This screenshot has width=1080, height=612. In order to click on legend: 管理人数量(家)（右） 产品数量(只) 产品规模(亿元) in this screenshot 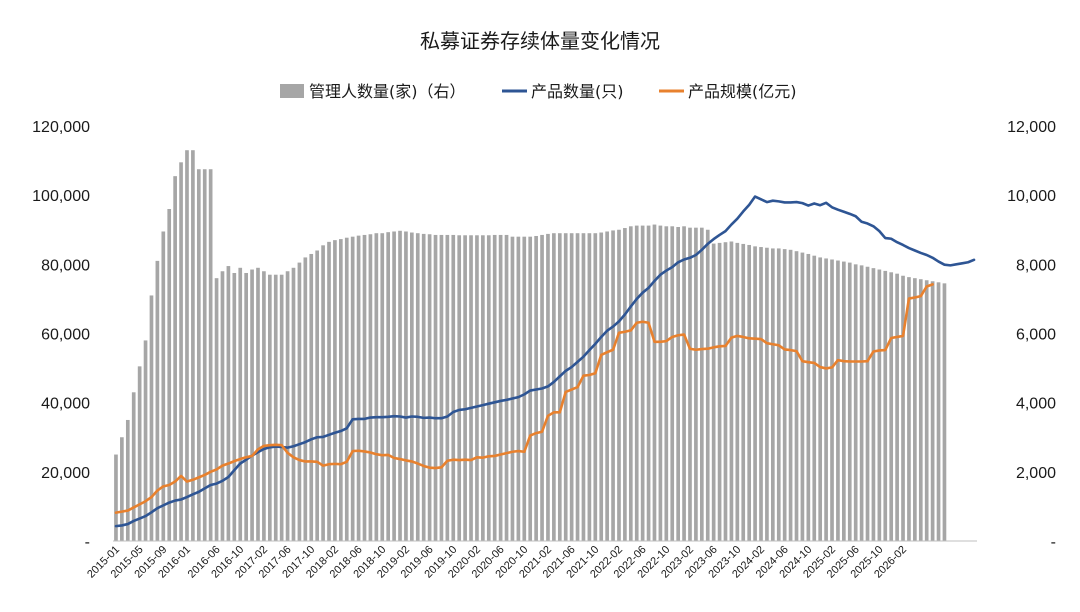, I will do `click(538, 91)`.